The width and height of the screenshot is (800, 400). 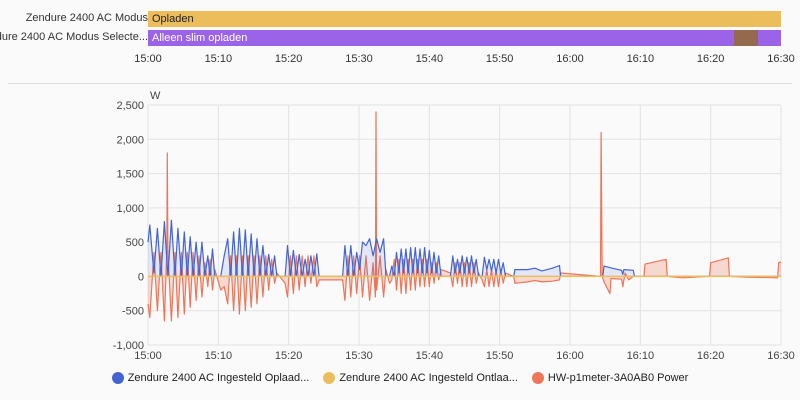 I want to click on x-tick-label: 15:00, so click(x=148, y=356).